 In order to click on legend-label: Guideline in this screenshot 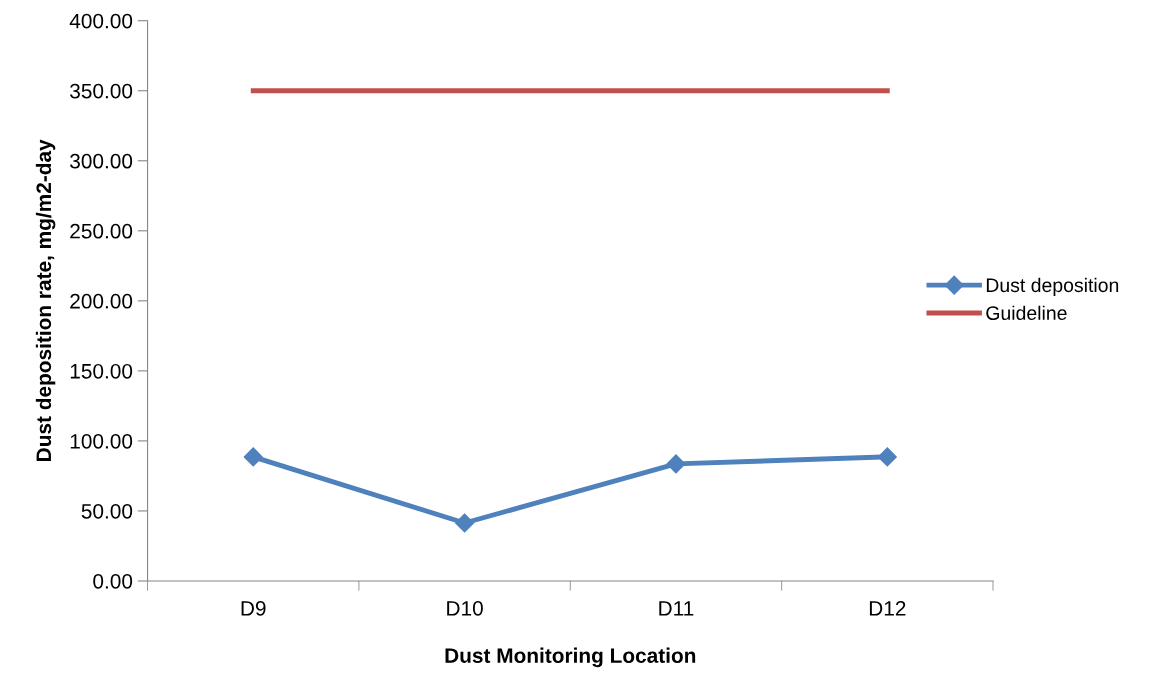, I will do `click(1026, 312)`.